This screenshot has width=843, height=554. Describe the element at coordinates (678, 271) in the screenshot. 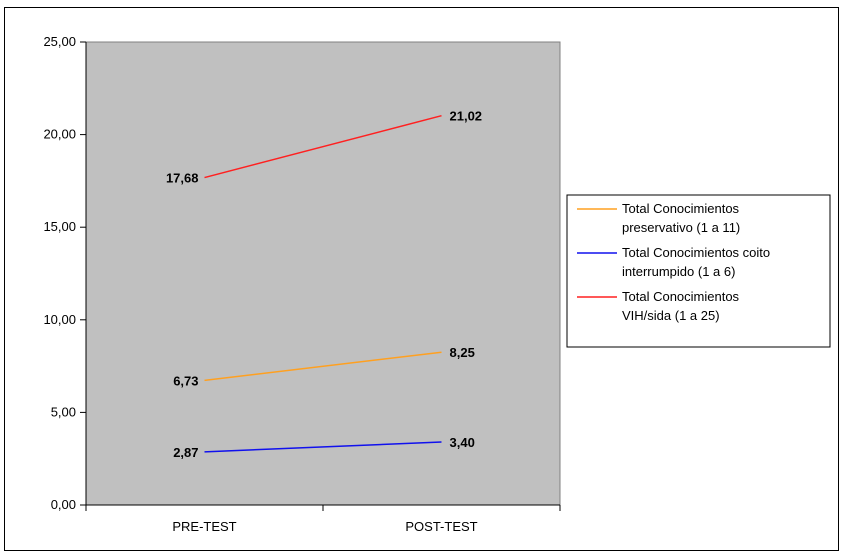

I see `legend-label: interrumpido (1 a 6)` at that location.